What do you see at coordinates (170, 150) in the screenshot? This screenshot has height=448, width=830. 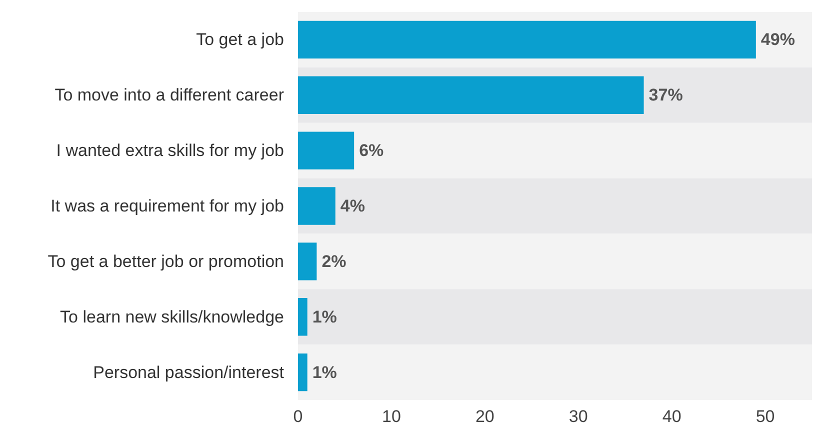 I see `y-tick-label: I wanted extra skills for my job` at bounding box center [170, 150].